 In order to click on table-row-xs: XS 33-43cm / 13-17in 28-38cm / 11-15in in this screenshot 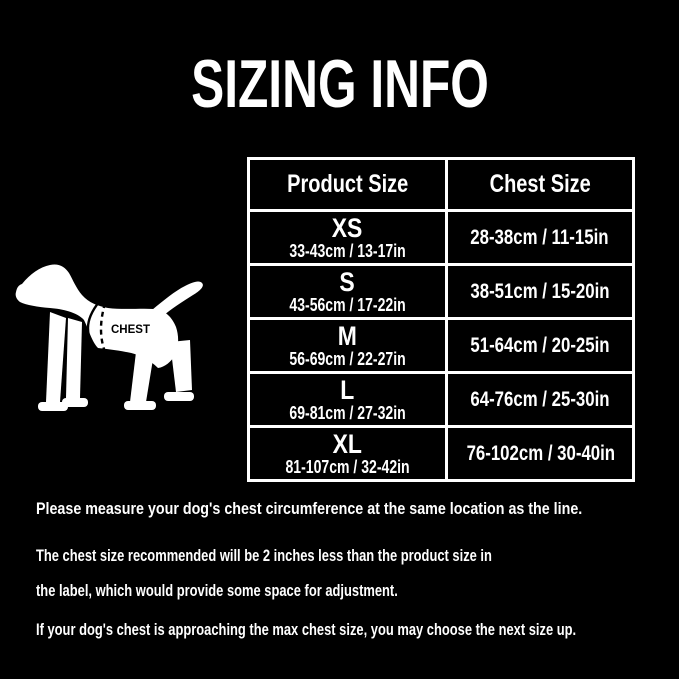, I will do `click(441, 237)`.